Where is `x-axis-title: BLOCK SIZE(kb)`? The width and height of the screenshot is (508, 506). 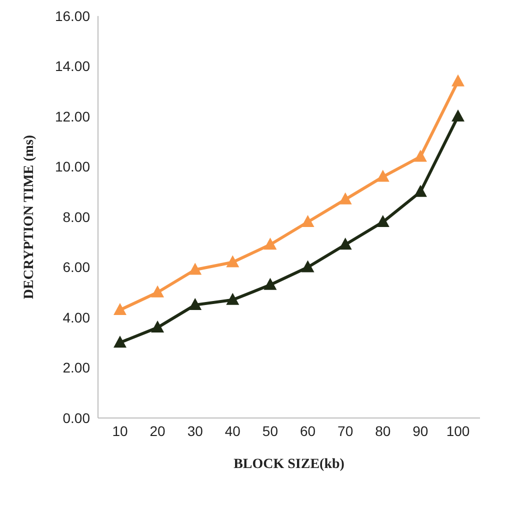 x-axis-title: BLOCK SIZE(kb) is located at coordinates (289, 464).